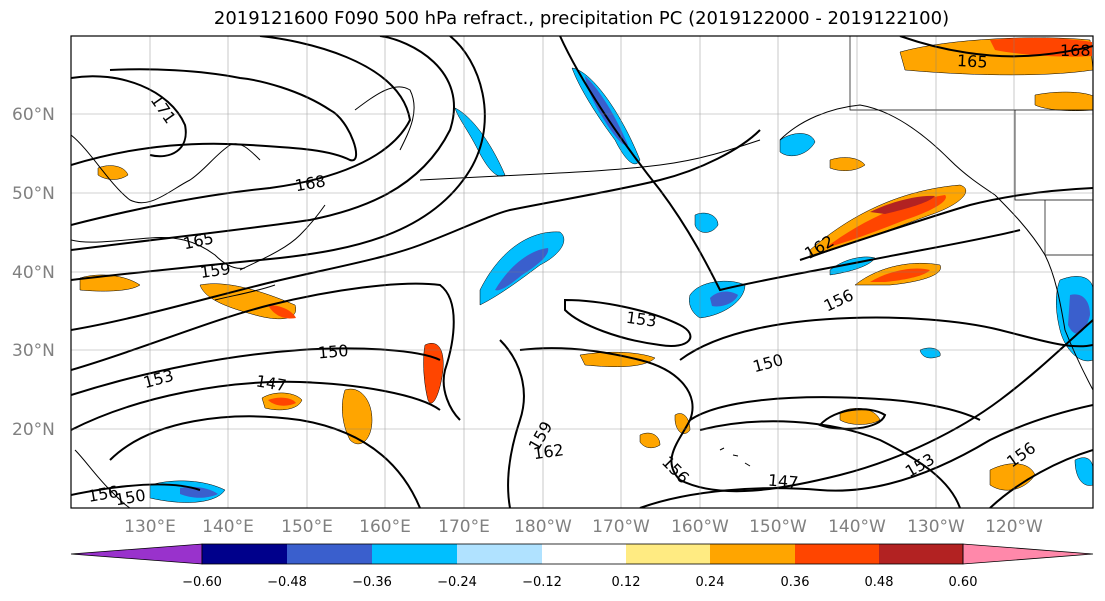 Image resolution: width=1105 pixels, height=601 pixels. Describe the element at coordinates (710, 582) in the screenshot. I see `colorbar-tick: 0.24` at that location.